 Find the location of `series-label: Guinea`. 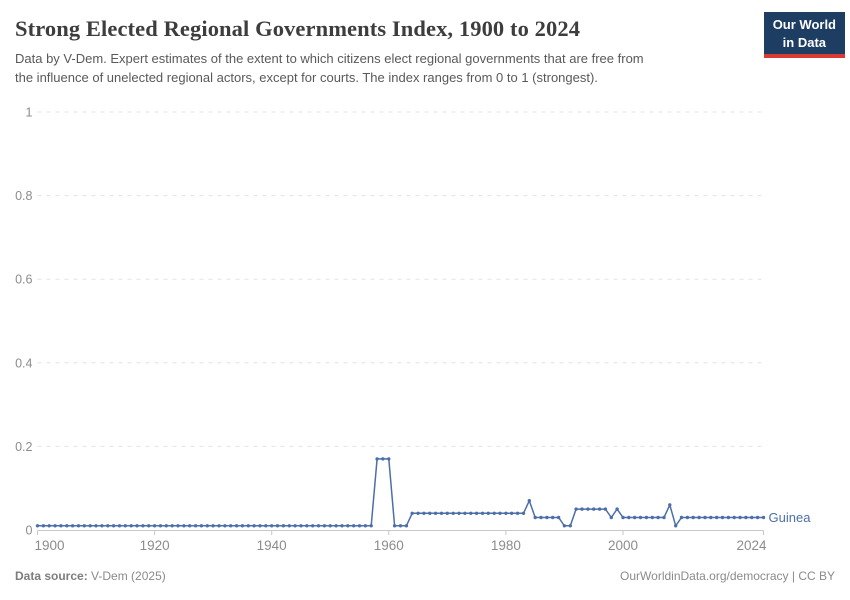

series-label: Guinea is located at coordinates (790, 517).